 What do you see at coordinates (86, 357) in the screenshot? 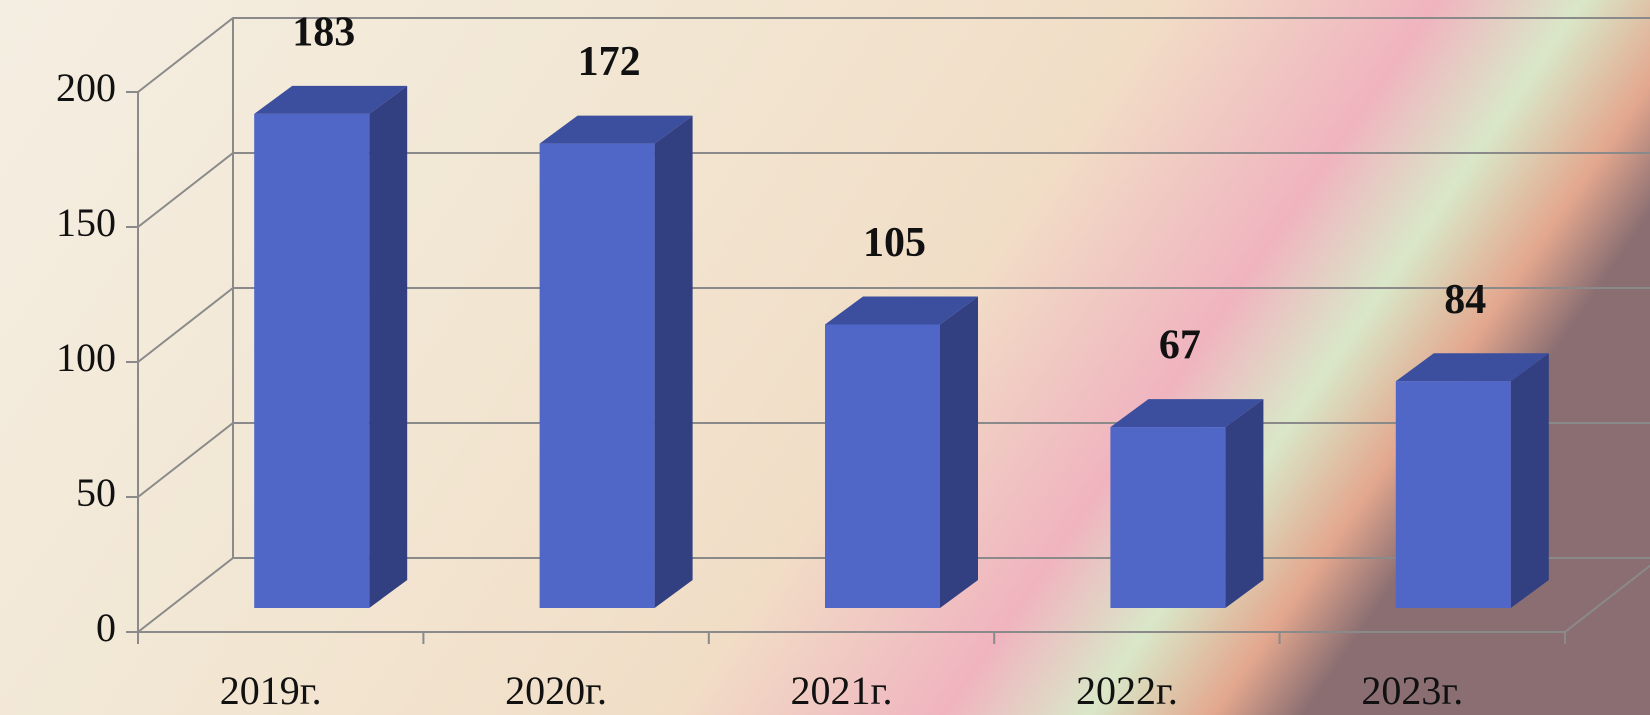
I see `y-tick-label: 100` at bounding box center [86, 357].